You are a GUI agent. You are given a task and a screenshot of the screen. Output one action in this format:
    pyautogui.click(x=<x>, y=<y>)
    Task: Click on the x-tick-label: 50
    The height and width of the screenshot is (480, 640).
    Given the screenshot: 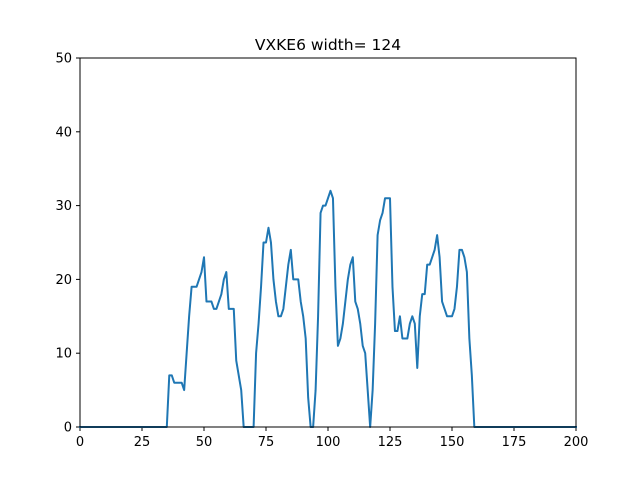 What is the action you would take?
    pyautogui.click(x=204, y=442)
    